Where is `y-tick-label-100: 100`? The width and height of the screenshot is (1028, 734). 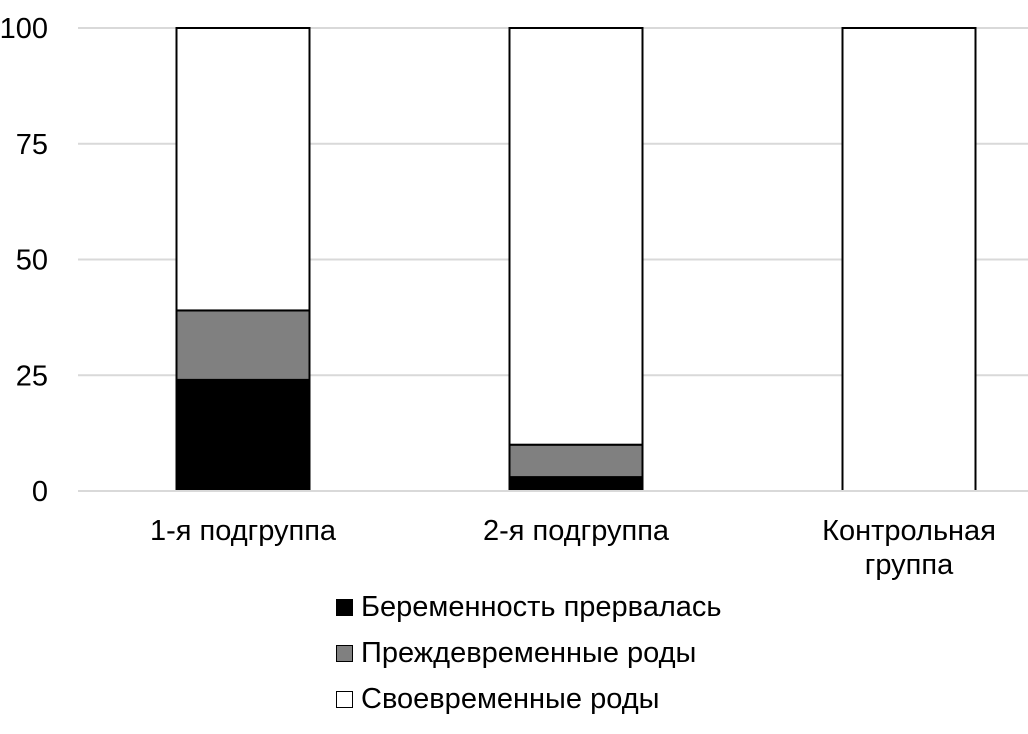 y-tick-label-100: 100 is located at coordinates (24, 29).